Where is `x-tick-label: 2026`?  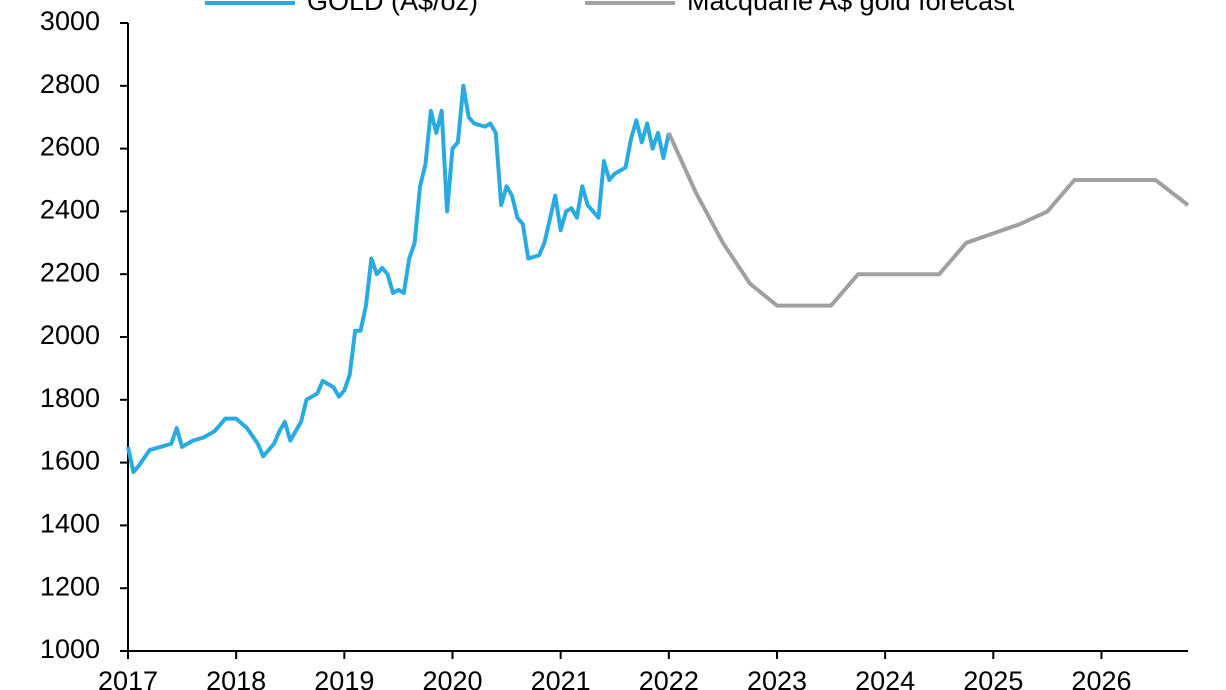
x-tick-label: 2026 is located at coordinates (1101, 678).